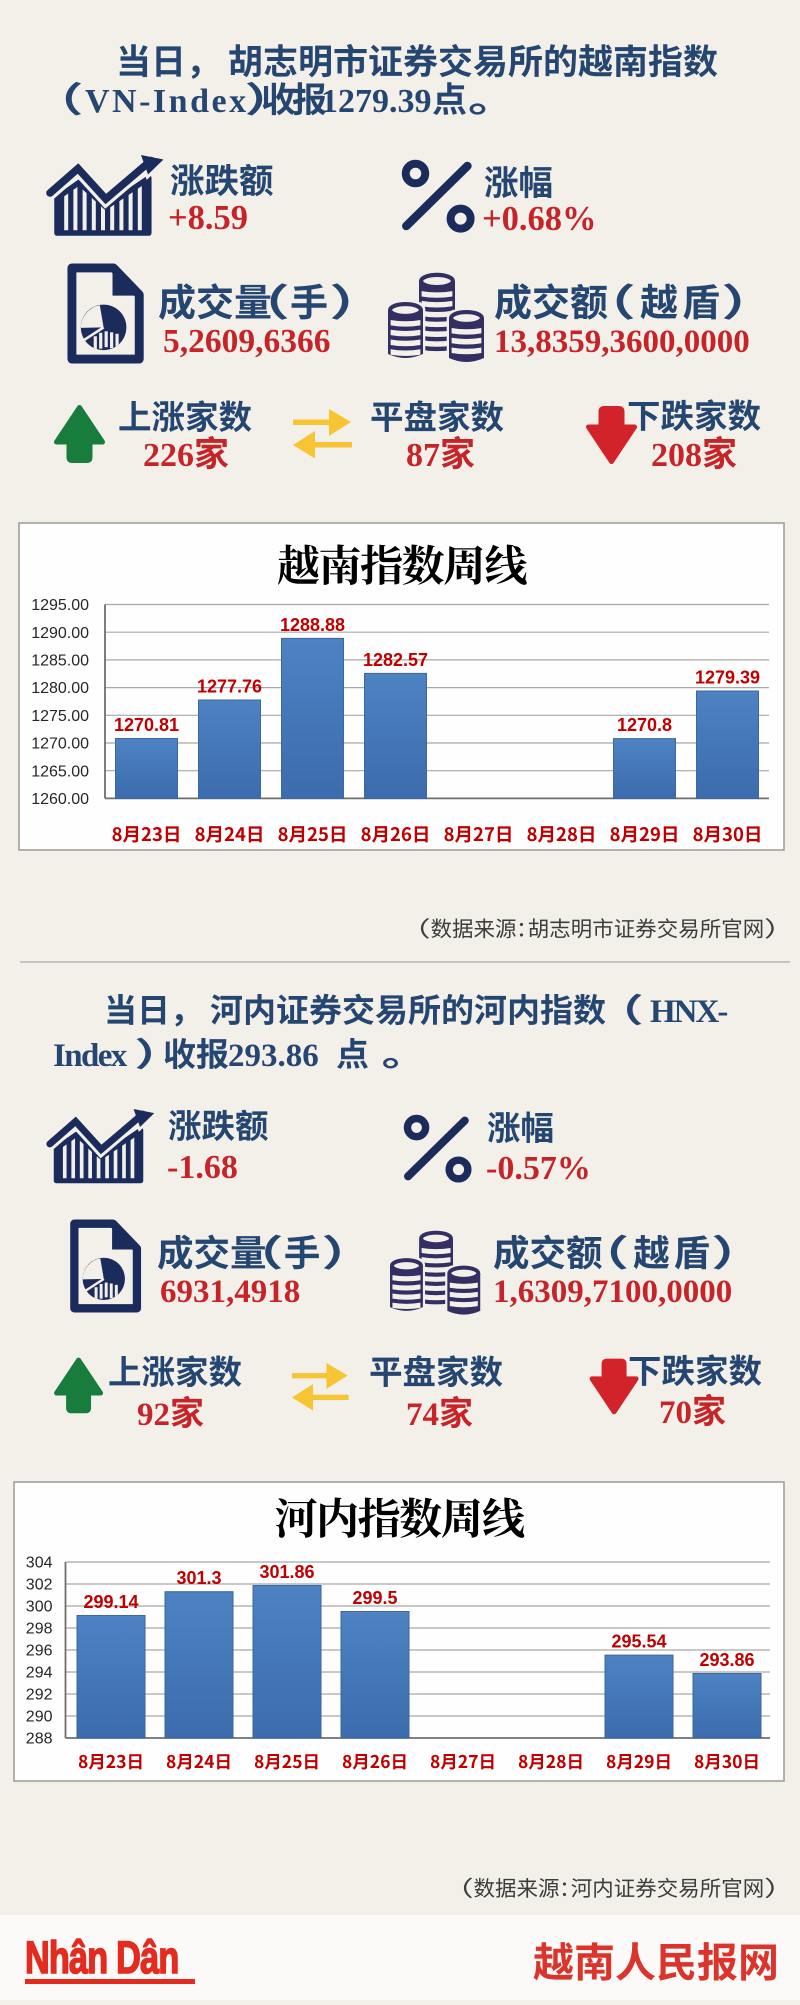 The image size is (800, 2005). What do you see at coordinates (153, 1415) in the screenshot?
I see `svg-text: 92` at bounding box center [153, 1415].